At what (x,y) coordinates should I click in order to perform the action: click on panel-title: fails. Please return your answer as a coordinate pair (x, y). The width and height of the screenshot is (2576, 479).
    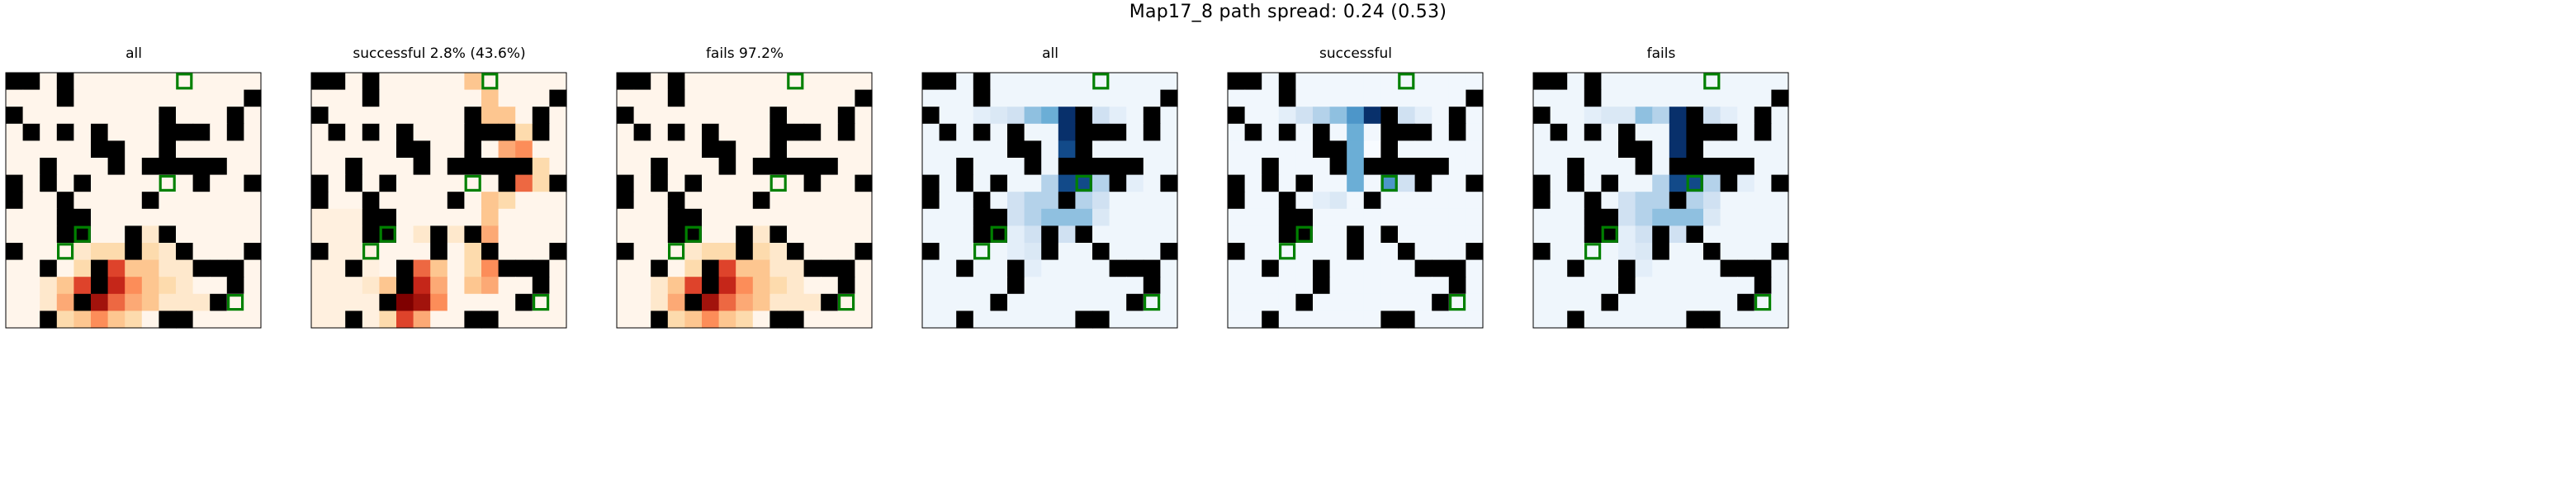
    Looking at the image, I should click on (1661, 54).